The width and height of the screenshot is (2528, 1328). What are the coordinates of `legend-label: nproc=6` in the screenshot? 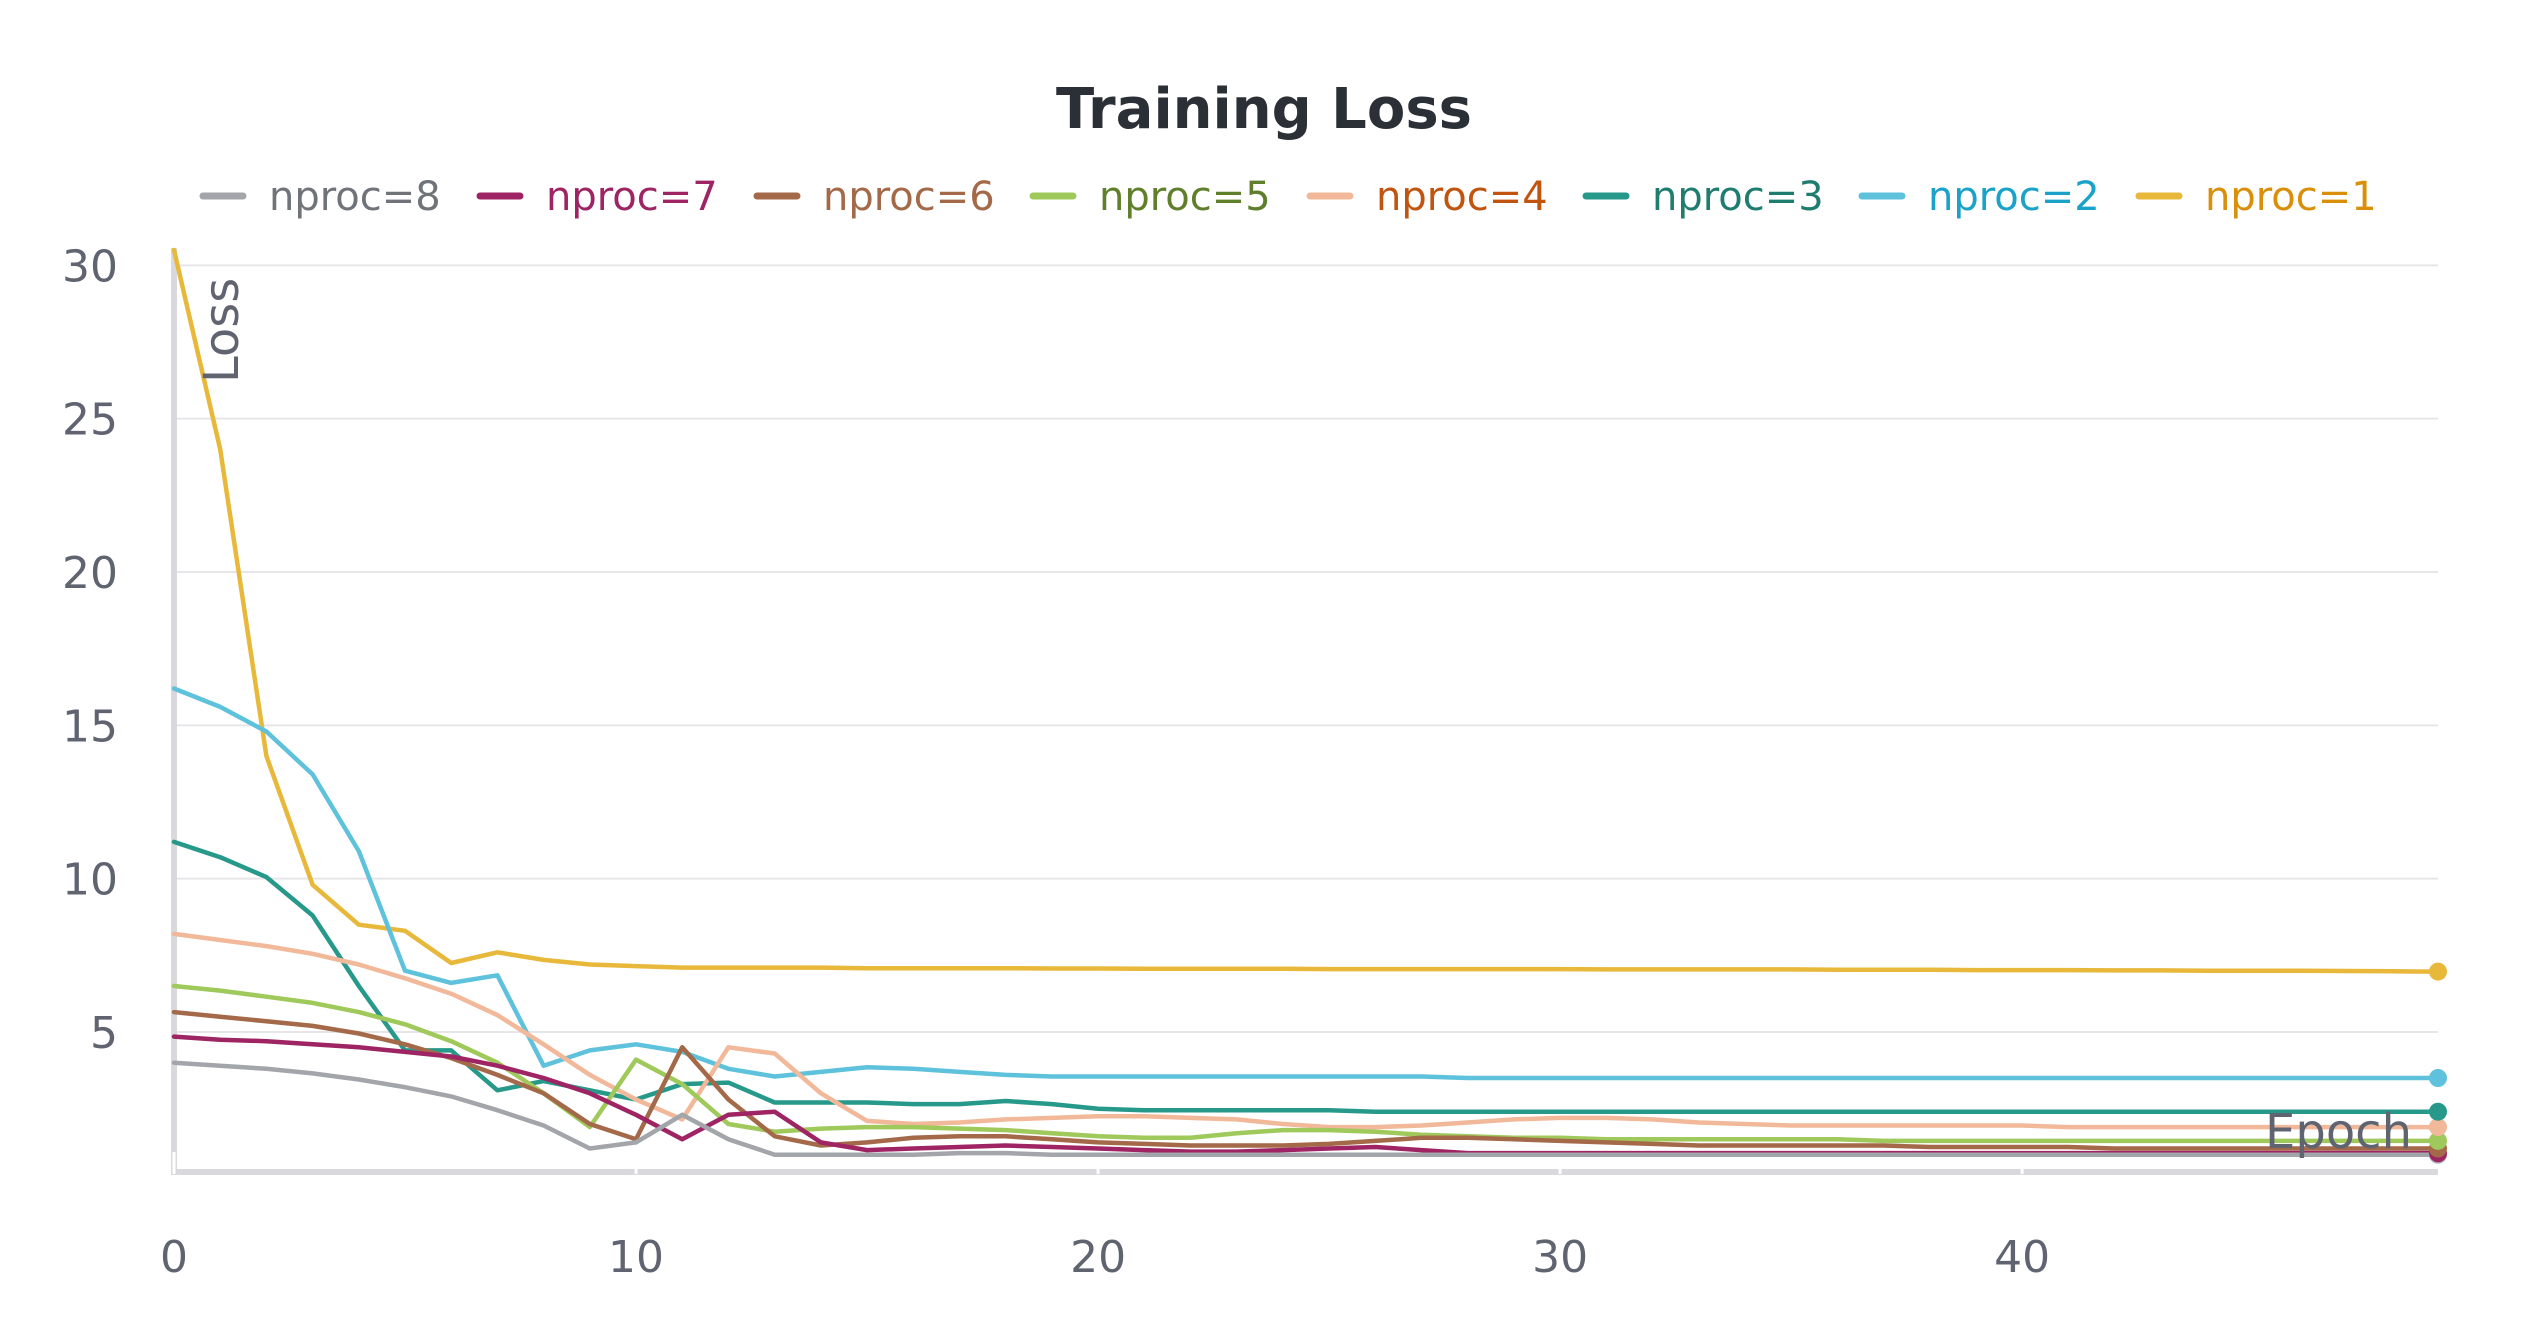 It's located at (909, 197).